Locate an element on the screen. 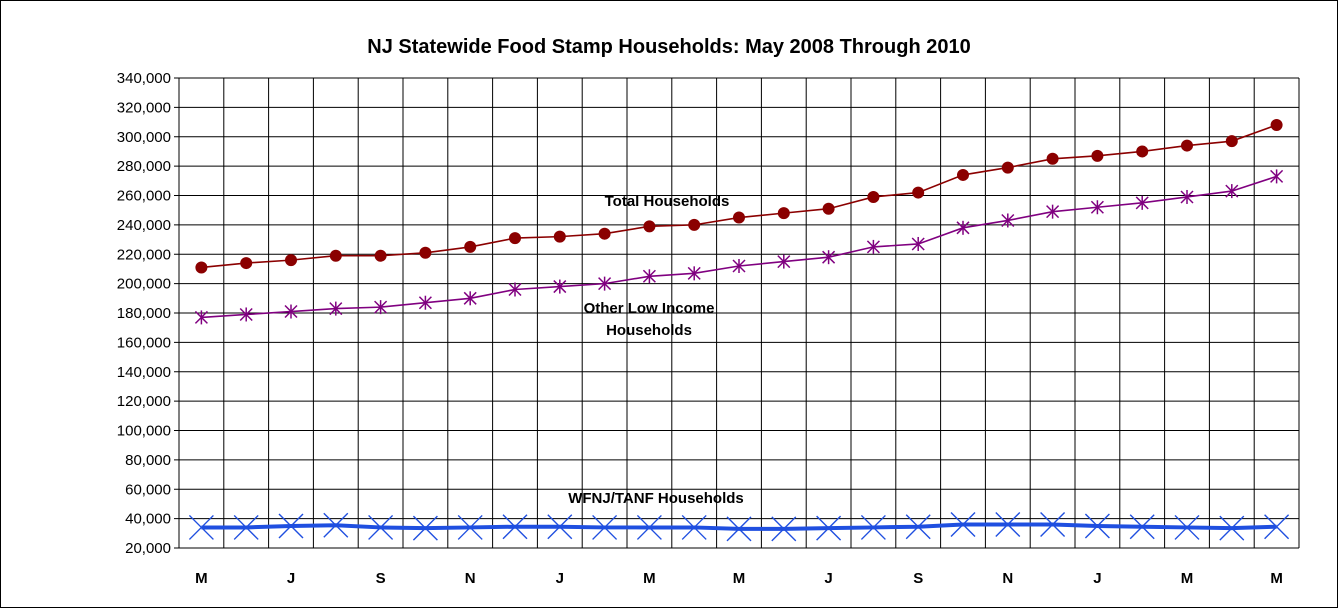 The image size is (1338, 608). y-tick-label: 340,000 is located at coordinates (144, 78).